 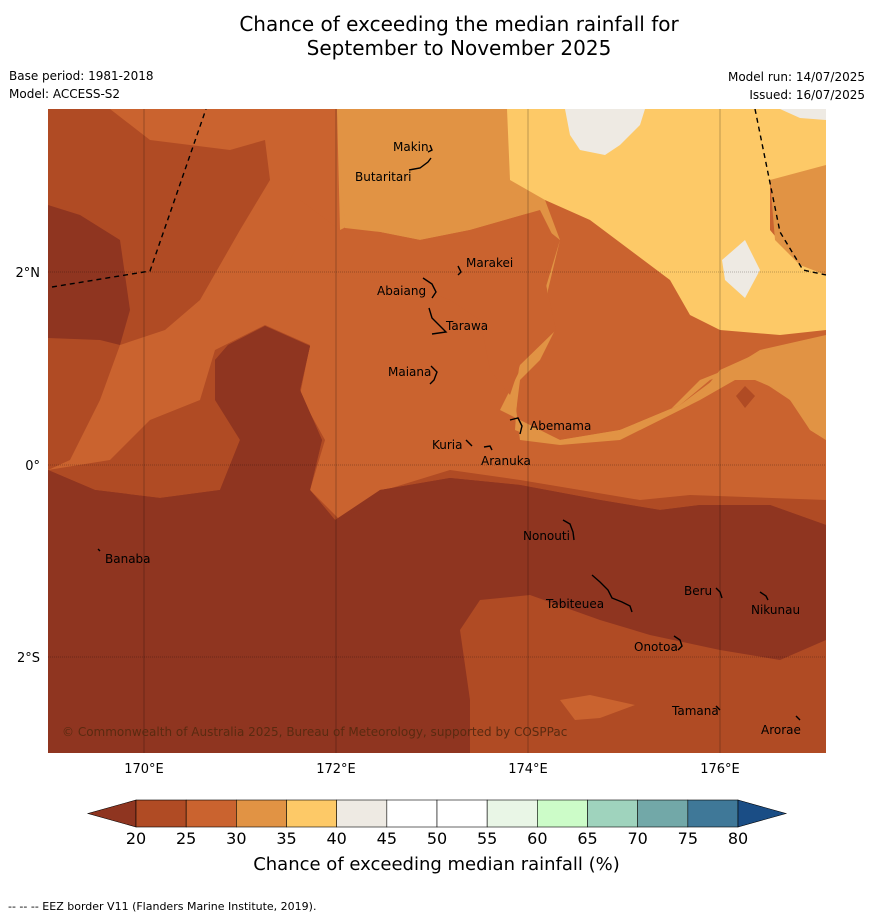 I want to click on colorbar-tick-label: 75, so click(x=688, y=838).